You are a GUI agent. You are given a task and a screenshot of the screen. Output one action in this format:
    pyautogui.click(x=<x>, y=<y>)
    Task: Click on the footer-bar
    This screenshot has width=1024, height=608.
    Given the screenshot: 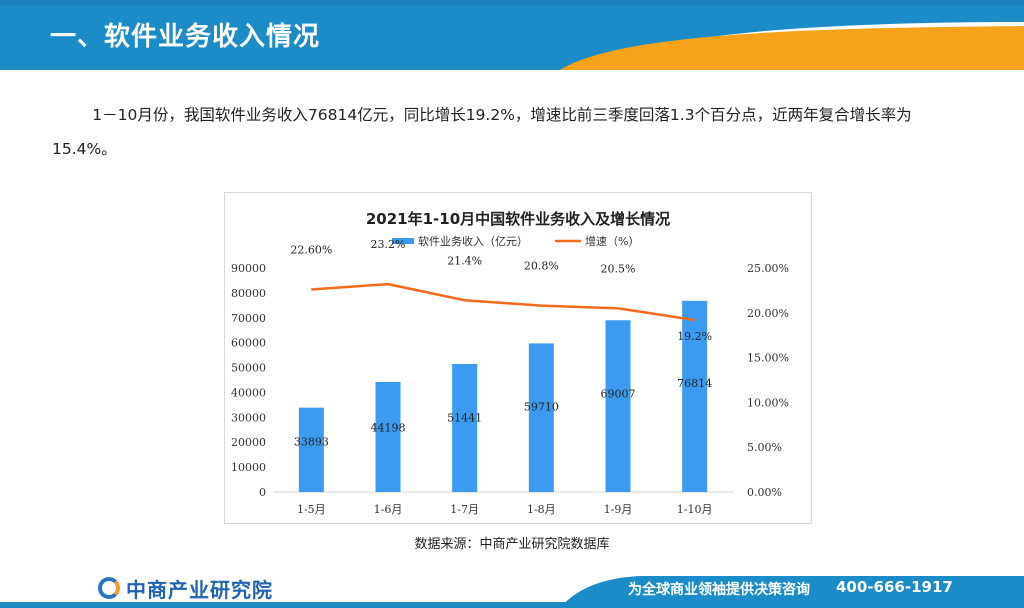 What is the action you would take?
    pyautogui.click(x=512, y=590)
    